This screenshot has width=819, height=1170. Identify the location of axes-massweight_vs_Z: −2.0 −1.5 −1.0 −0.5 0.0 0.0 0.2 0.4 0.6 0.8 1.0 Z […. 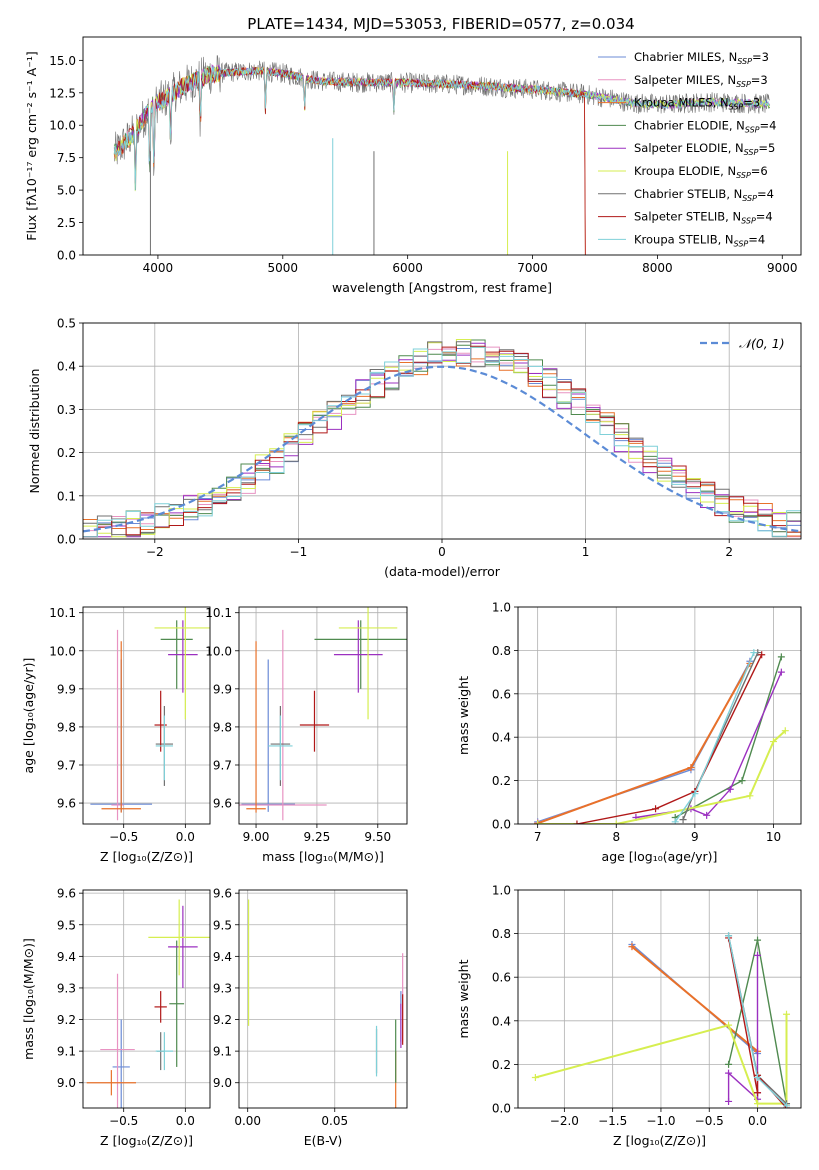
(629, 1016).